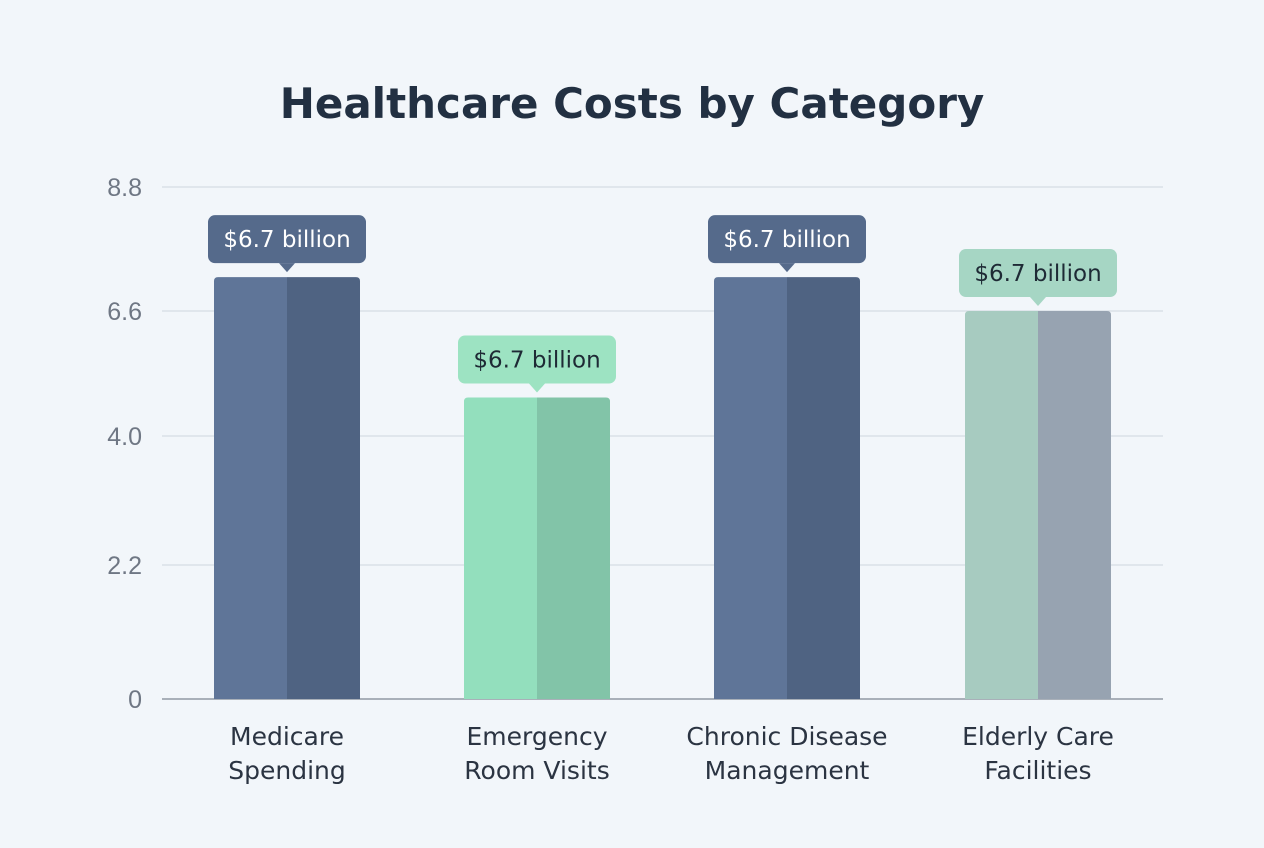  Describe the element at coordinates (287, 753) in the screenshot. I see `x-category-label: Medicare Spending` at that location.